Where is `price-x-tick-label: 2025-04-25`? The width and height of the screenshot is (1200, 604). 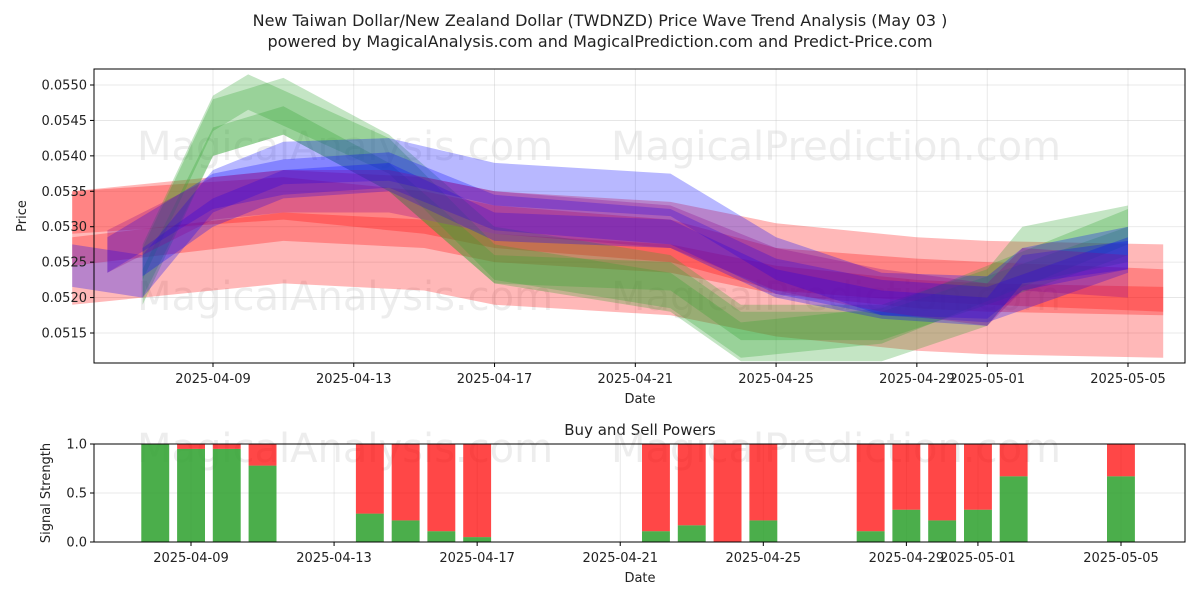
price-x-tick-label: 2025-04-25 is located at coordinates (776, 379).